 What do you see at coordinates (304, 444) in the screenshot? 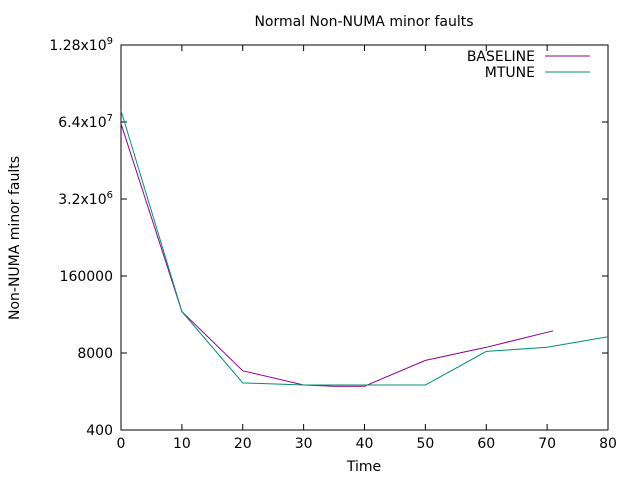
I see `x-tick-label: 30` at bounding box center [304, 444].